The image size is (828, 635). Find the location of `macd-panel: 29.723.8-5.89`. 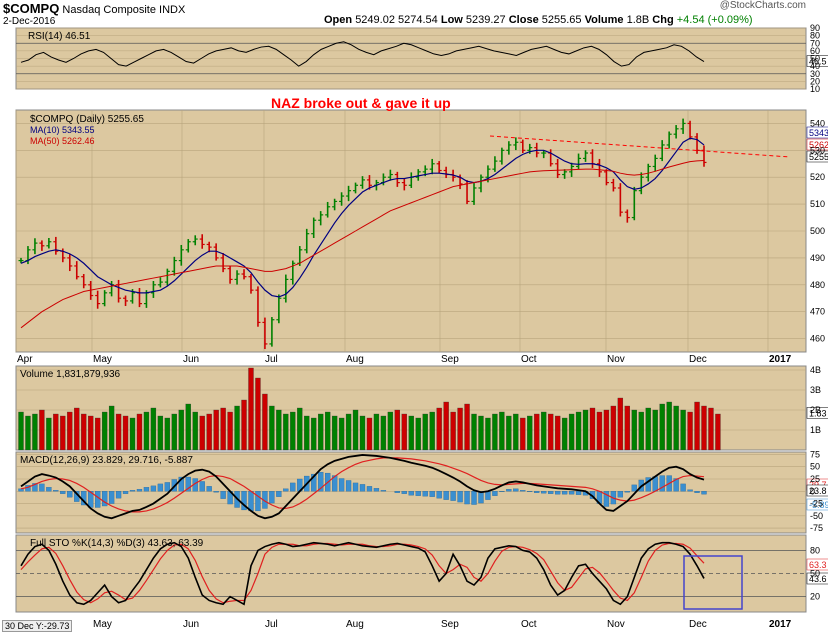

macd-panel: 29.723.8-5.89 is located at coordinates (423, 487).